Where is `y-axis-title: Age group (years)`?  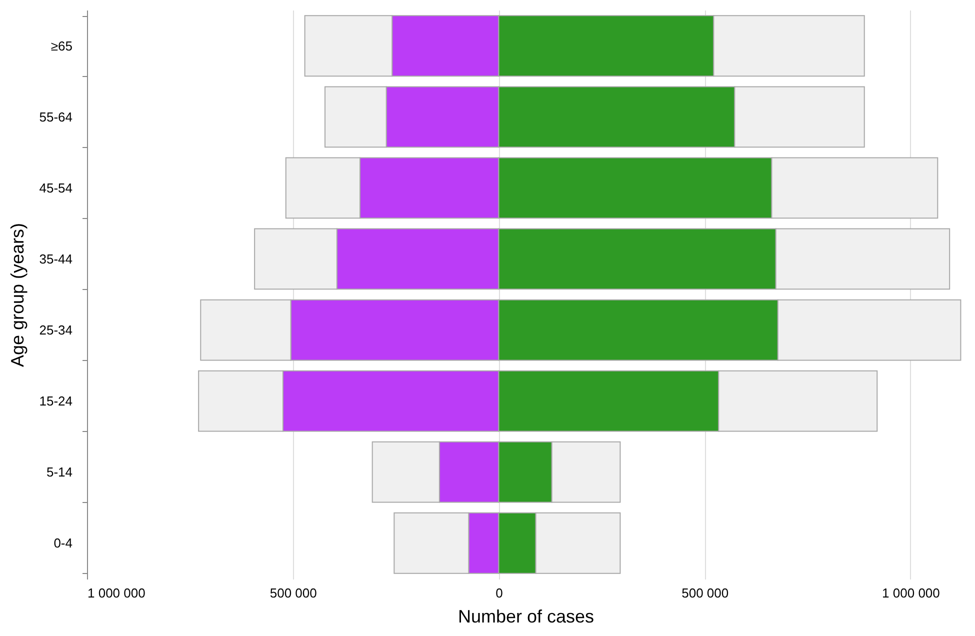
y-axis-title: Age group (years) is located at coordinates (17, 295).